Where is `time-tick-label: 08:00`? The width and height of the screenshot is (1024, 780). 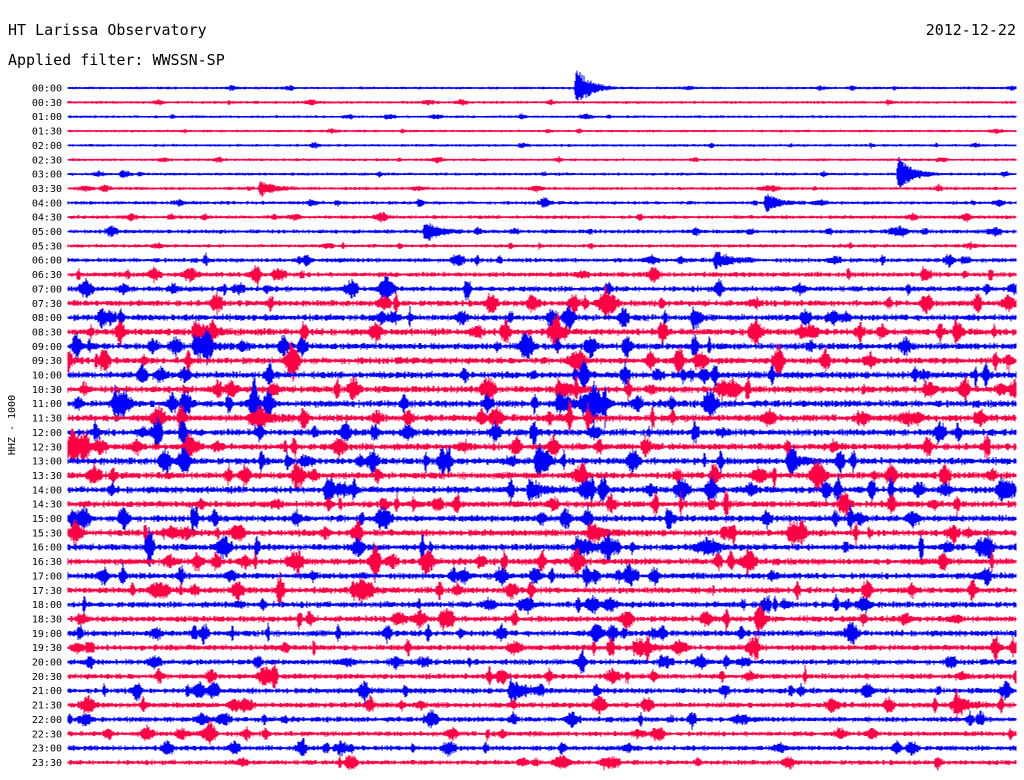 time-tick-label: 08:00 is located at coordinates (47, 318).